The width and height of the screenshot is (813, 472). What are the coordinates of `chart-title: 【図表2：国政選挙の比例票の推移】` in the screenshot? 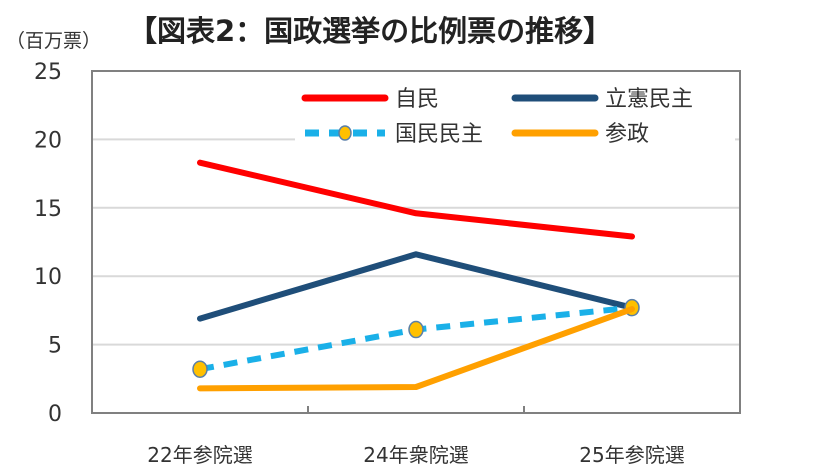 It's located at (370, 31).